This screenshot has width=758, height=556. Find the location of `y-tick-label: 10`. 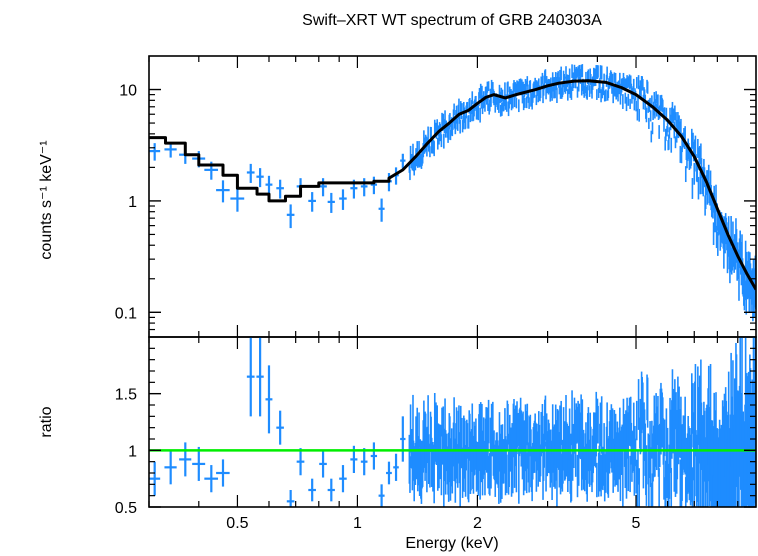

y-tick-label: 10 is located at coordinates (128, 91).